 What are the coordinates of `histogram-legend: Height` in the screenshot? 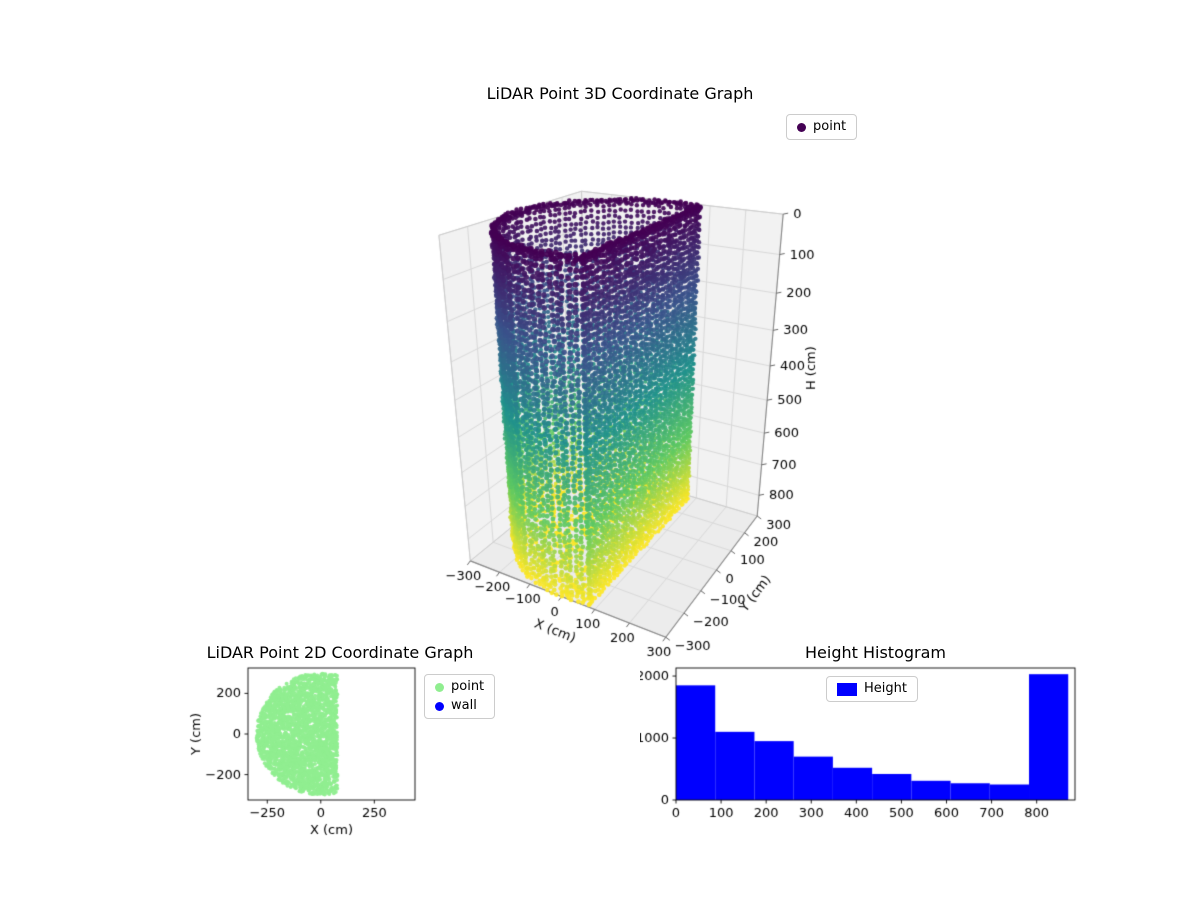 It's located at (872, 689).